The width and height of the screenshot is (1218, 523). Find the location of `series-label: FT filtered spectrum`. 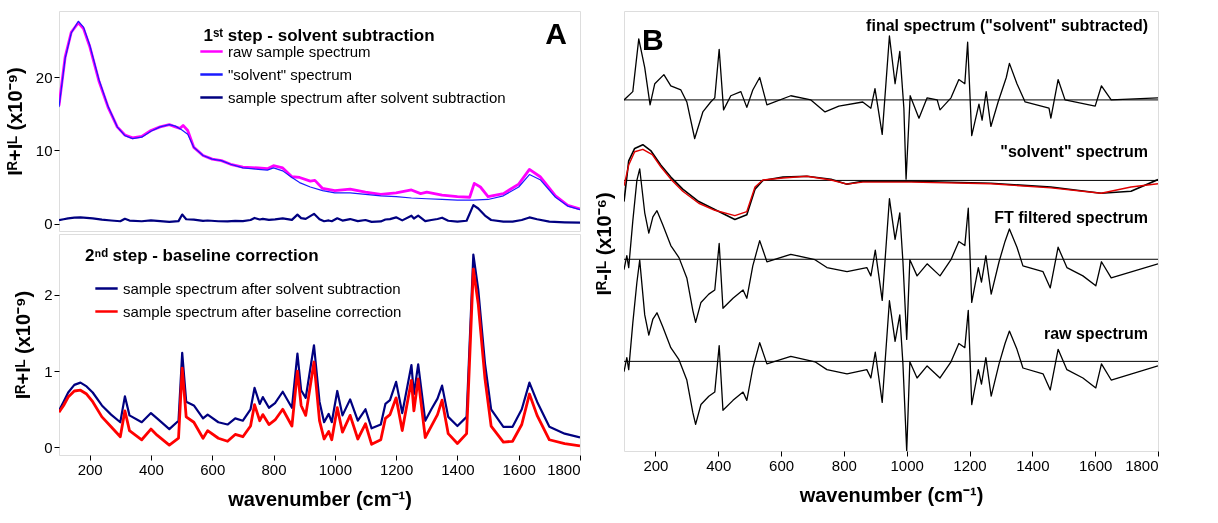

series-label: FT filtered spectrum is located at coordinates (1071, 217).